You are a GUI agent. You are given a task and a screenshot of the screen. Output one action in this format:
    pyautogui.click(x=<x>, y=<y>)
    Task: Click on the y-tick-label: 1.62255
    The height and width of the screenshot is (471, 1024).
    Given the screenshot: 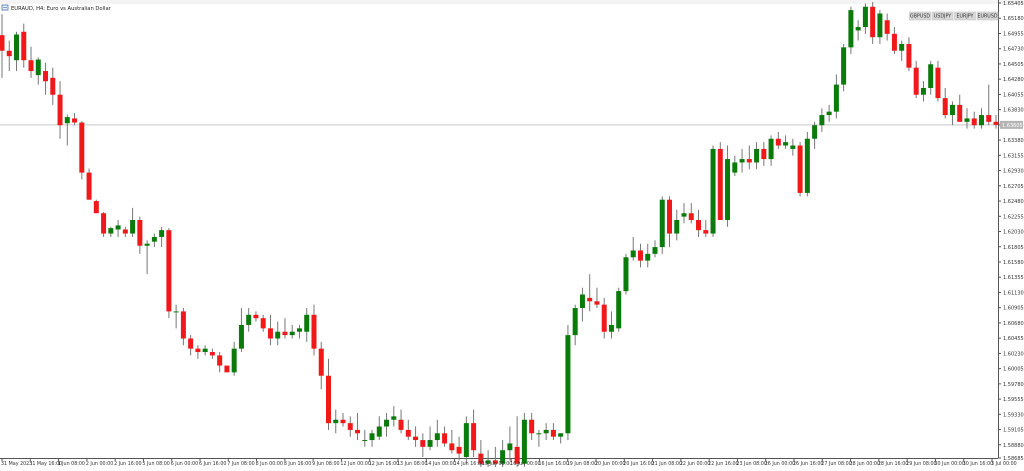 What is the action you would take?
    pyautogui.click(x=1013, y=217)
    